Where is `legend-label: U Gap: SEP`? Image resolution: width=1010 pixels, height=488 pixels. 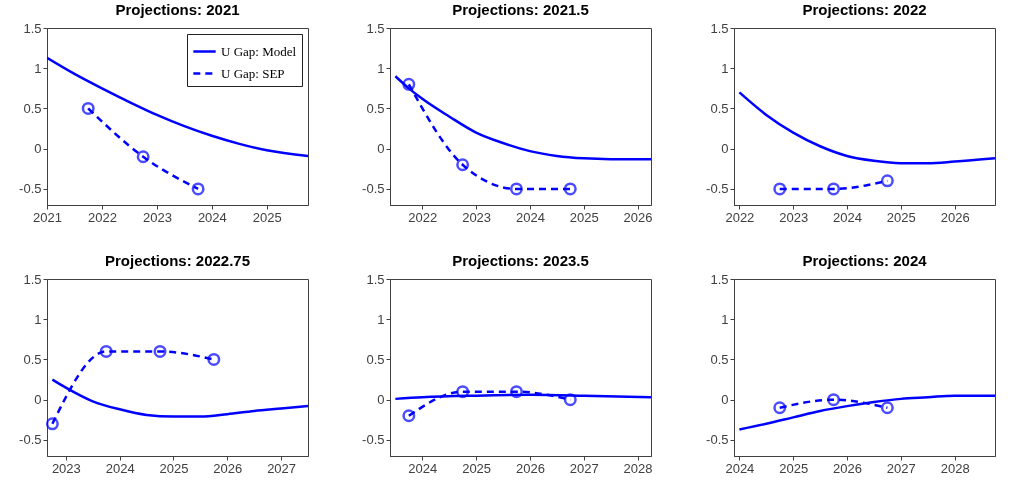
legend-label: U Gap: SEP is located at coordinates (253, 73).